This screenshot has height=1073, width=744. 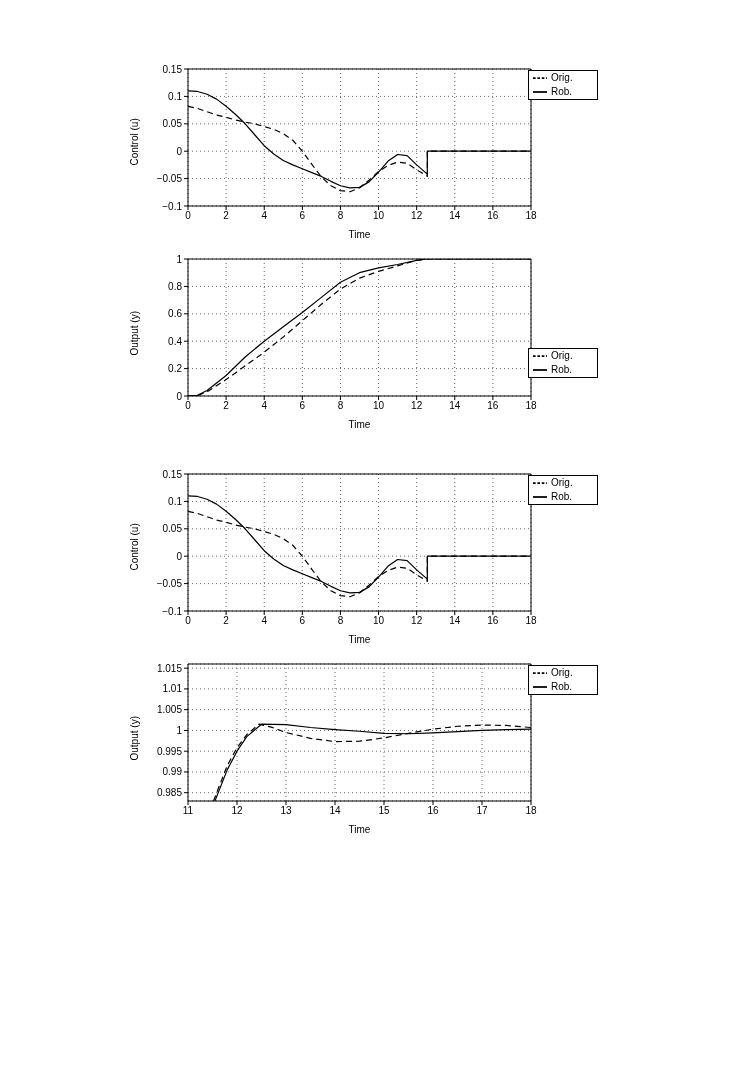 What do you see at coordinates (169, 668) in the screenshot?
I see `y-tick-label: 1.015` at bounding box center [169, 668].